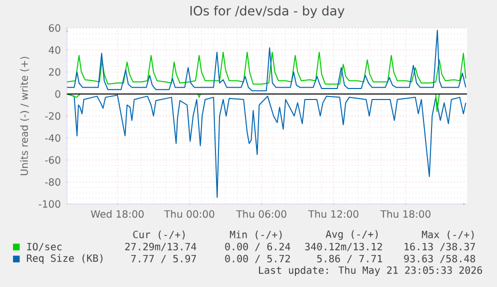 The height and width of the screenshot is (287, 497). Describe the element at coordinates (25, 116) in the screenshot. I see `y-axis-title: Units read (-) / write (+)` at that location.